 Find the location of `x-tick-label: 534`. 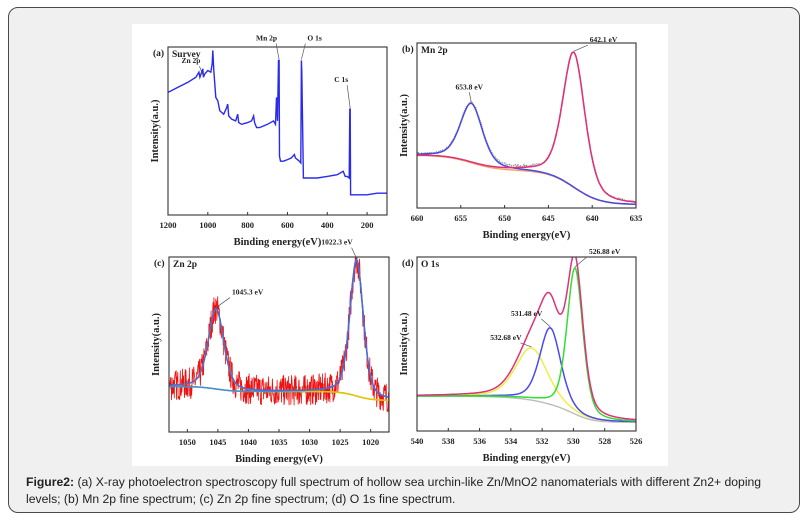

x-tick-label: 534 is located at coordinates (511, 441).